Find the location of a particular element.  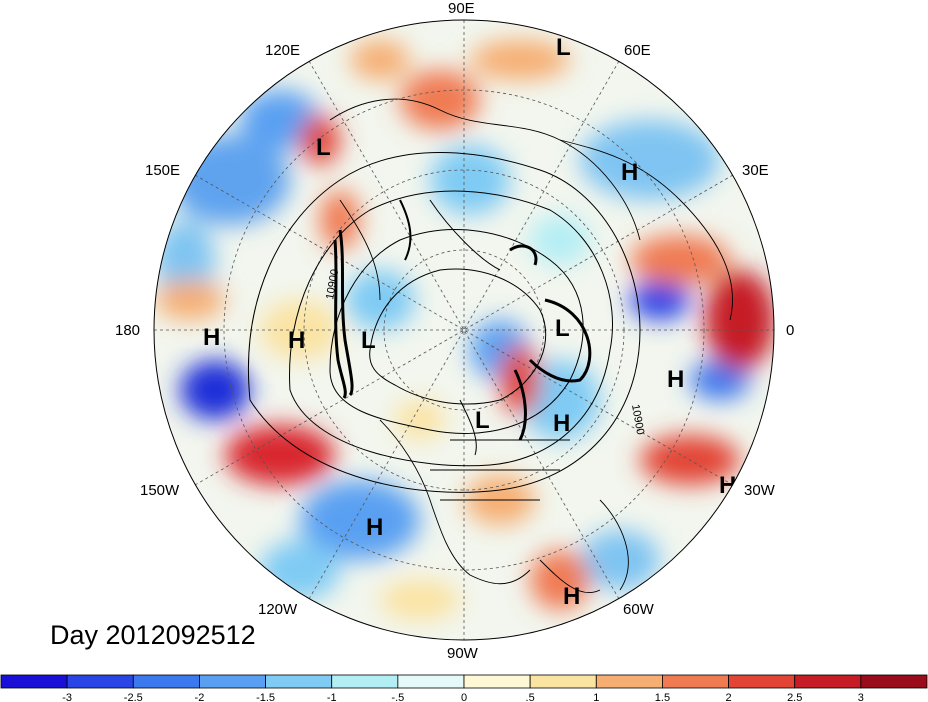

colorbar-tick-label: 3 is located at coordinates (861, 697).